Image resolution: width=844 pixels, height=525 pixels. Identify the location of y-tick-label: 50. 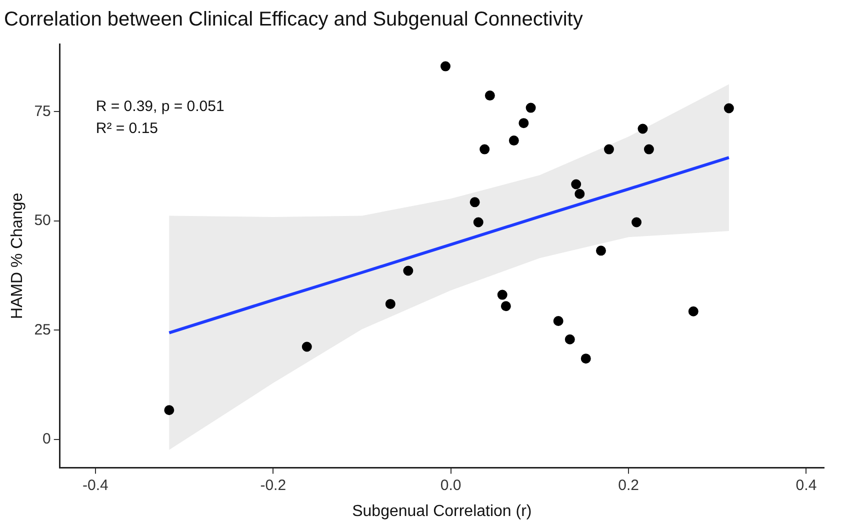
(42, 221).